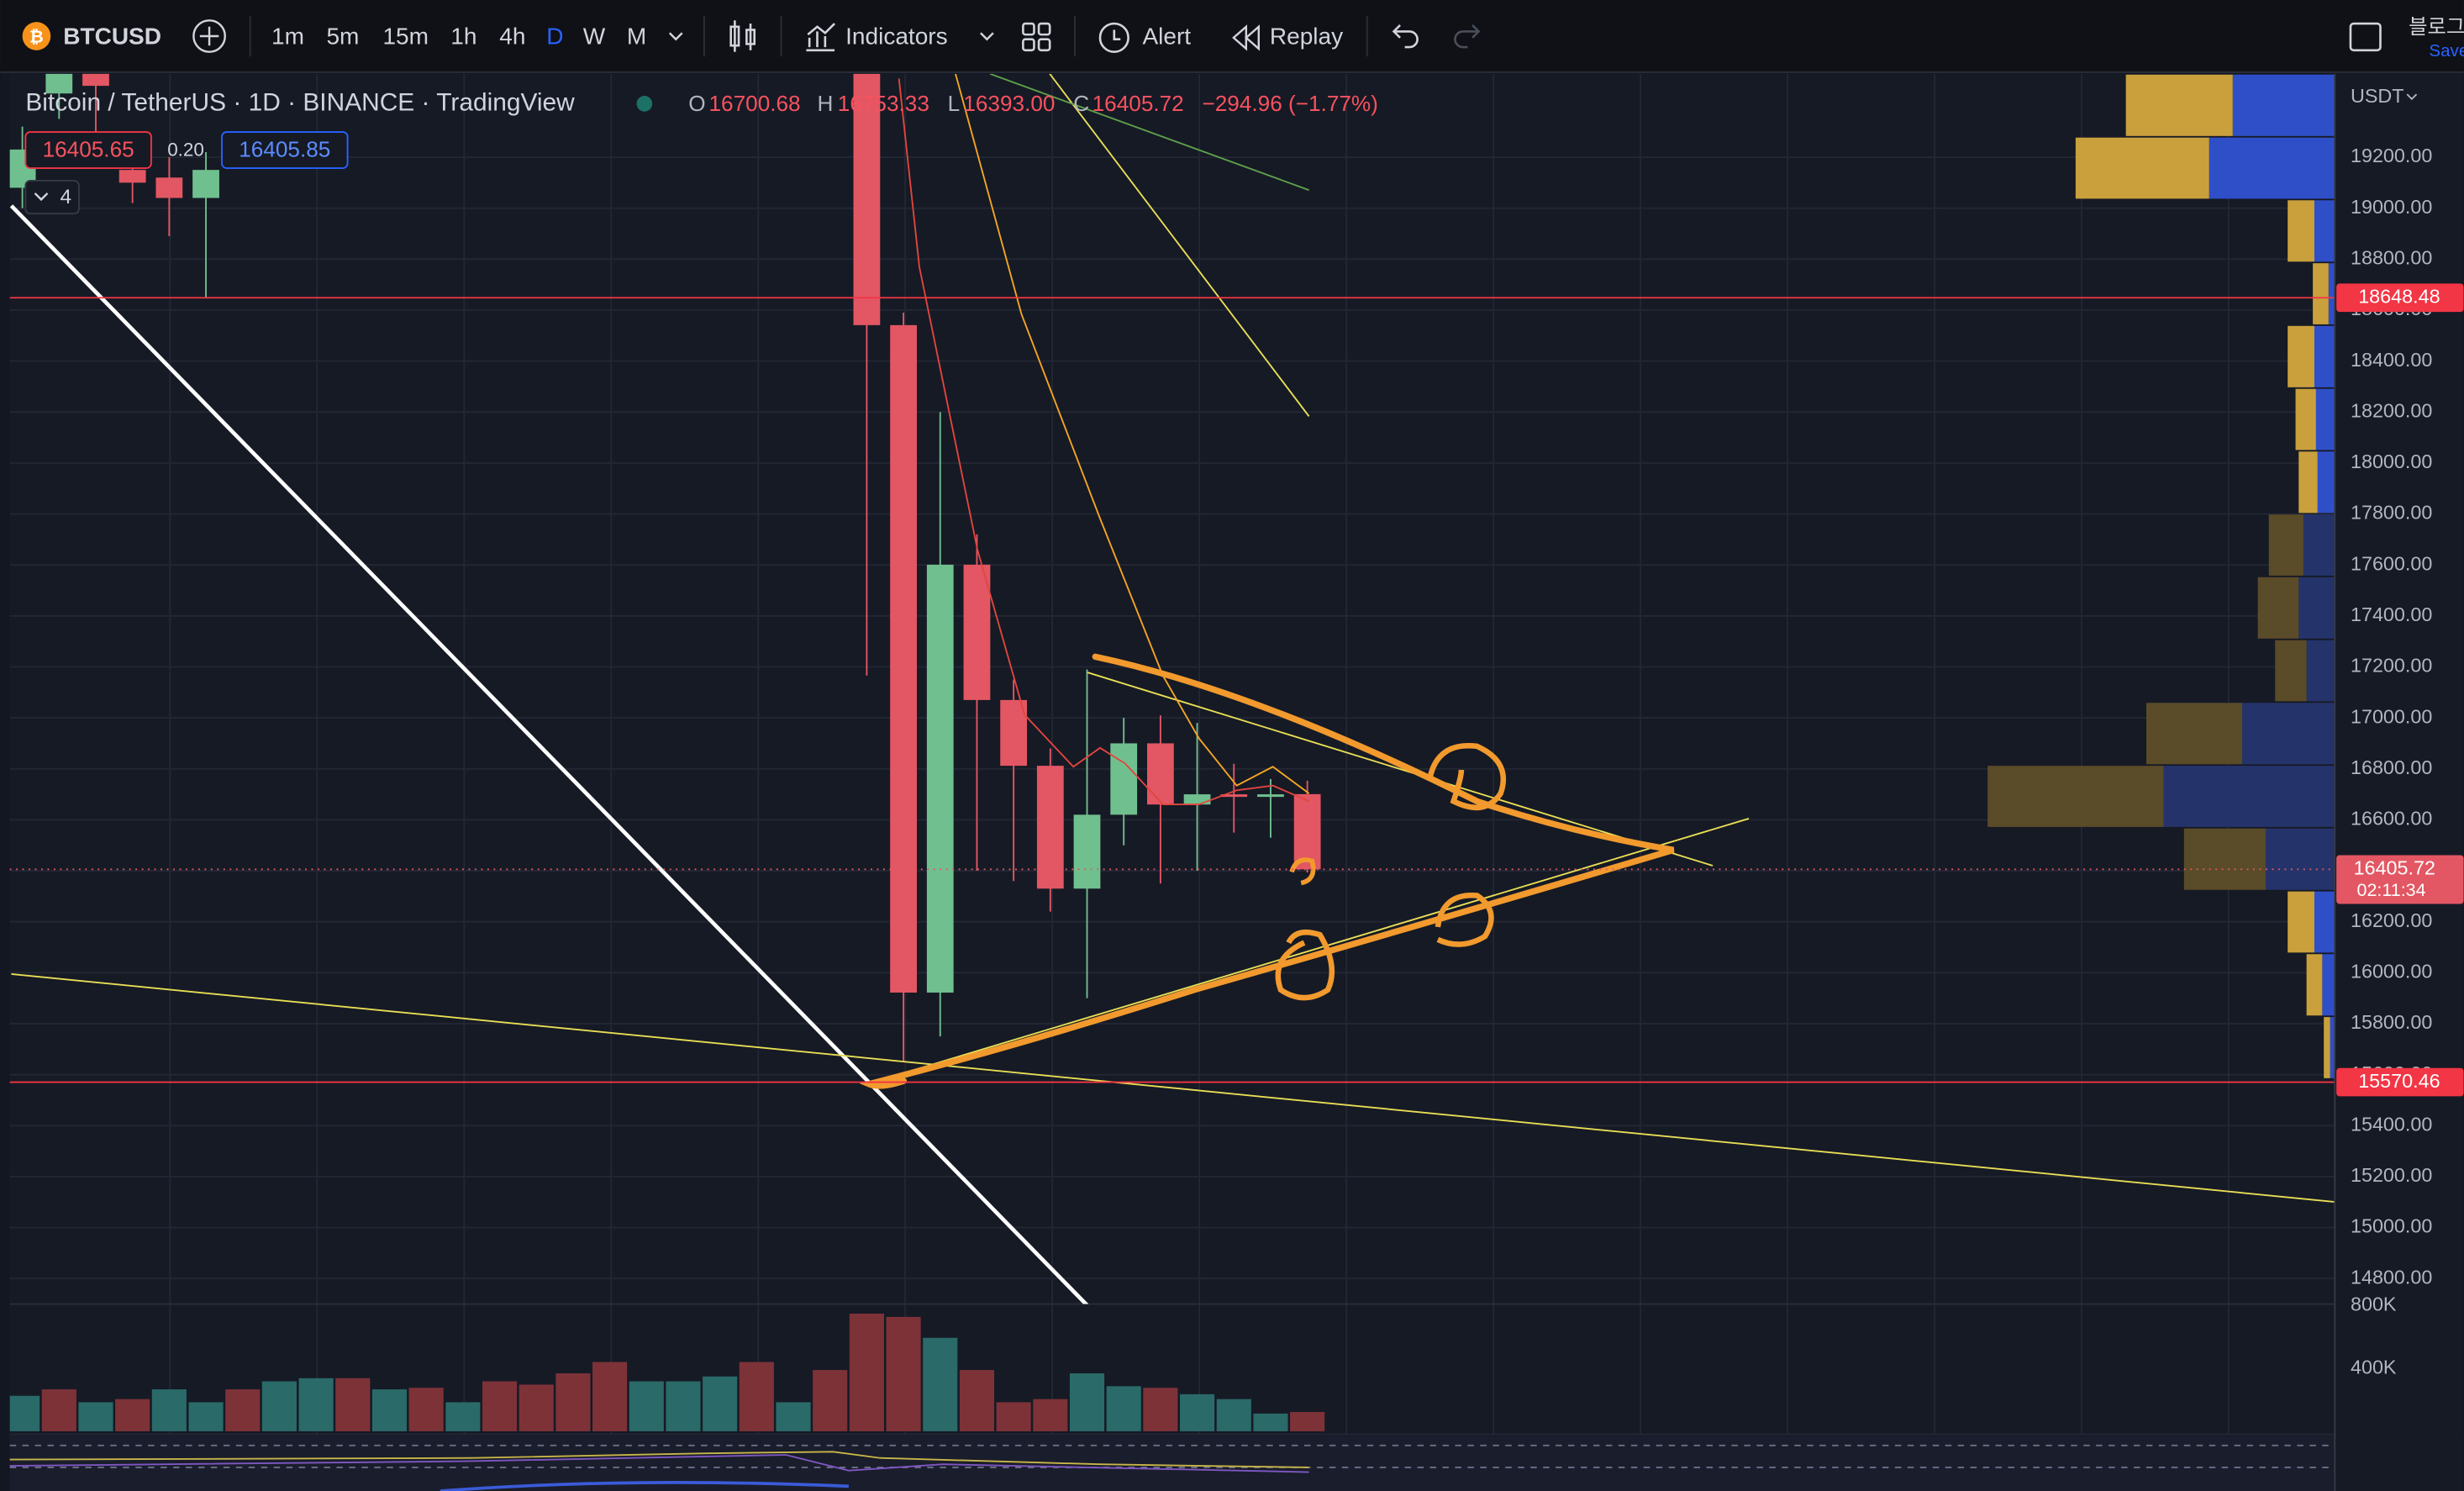 This screenshot has height=1491, width=2464. I want to click on sell-box, so click(88, 150).